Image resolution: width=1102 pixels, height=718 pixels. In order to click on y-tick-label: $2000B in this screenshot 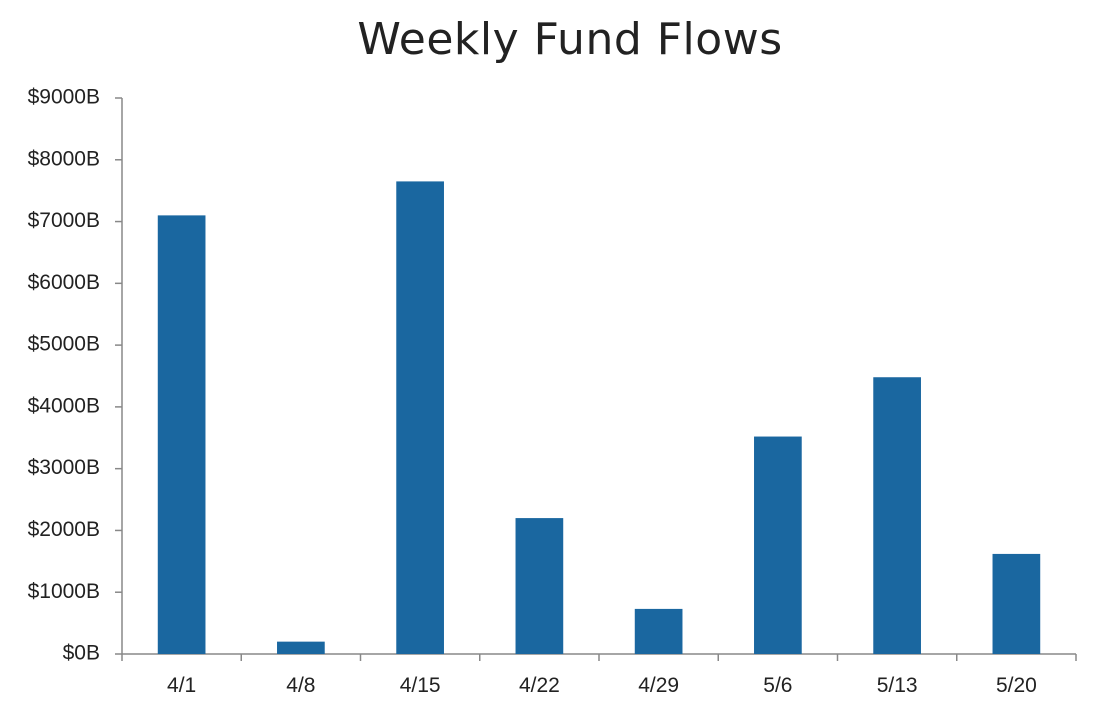, I will do `click(64, 529)`.